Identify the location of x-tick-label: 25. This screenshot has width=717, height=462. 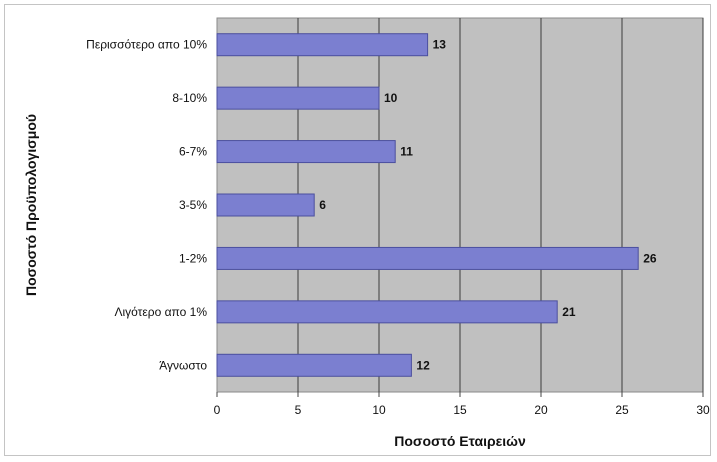
(622, 410).